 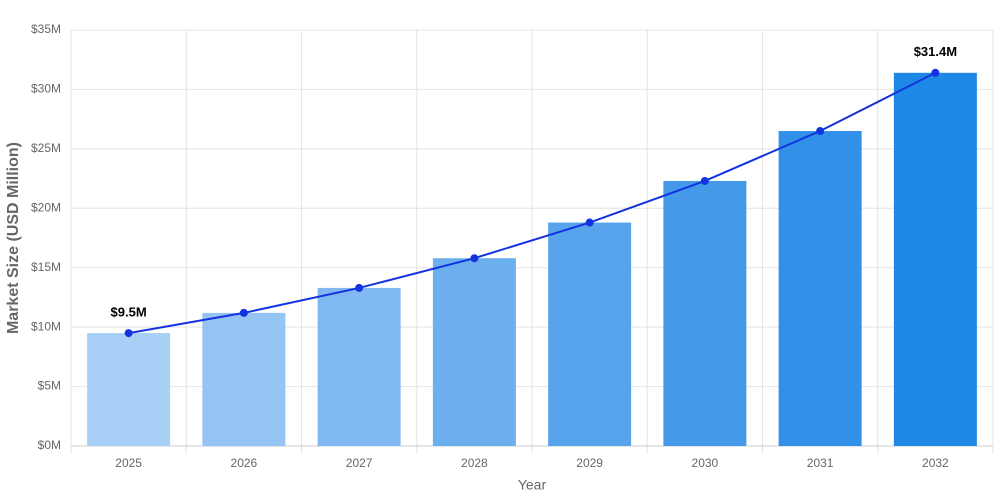 I want to click on y-tick-label: $20M, so click(x=46, y=207).